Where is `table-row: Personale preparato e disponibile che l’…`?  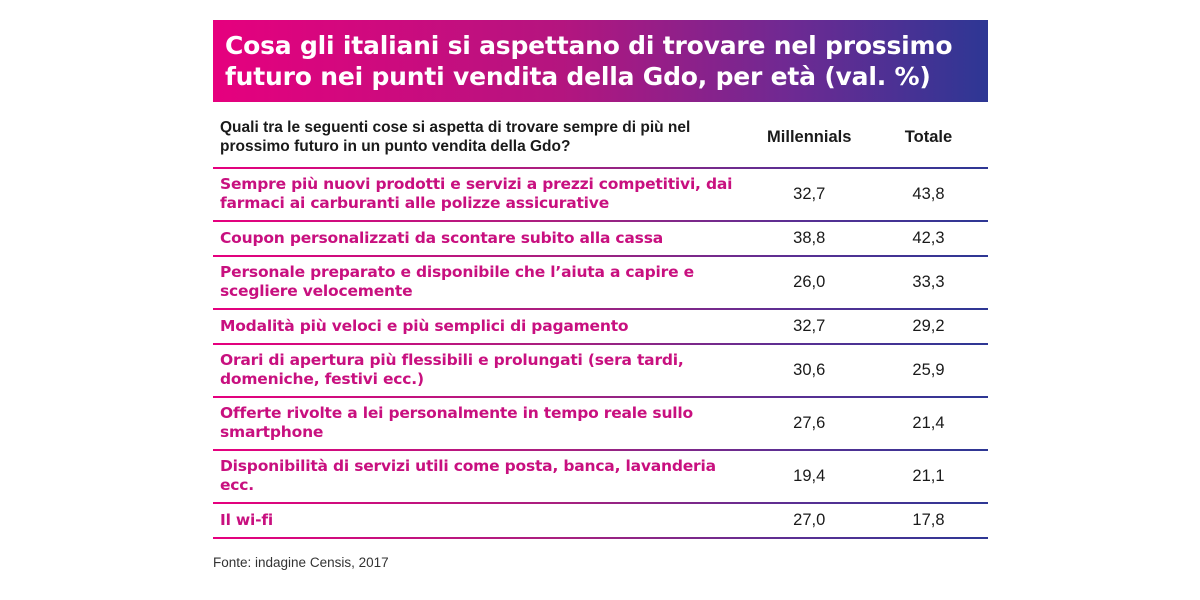 table-row: Personale preparato e disponibile che l’… is located at coordinates (600, 282).